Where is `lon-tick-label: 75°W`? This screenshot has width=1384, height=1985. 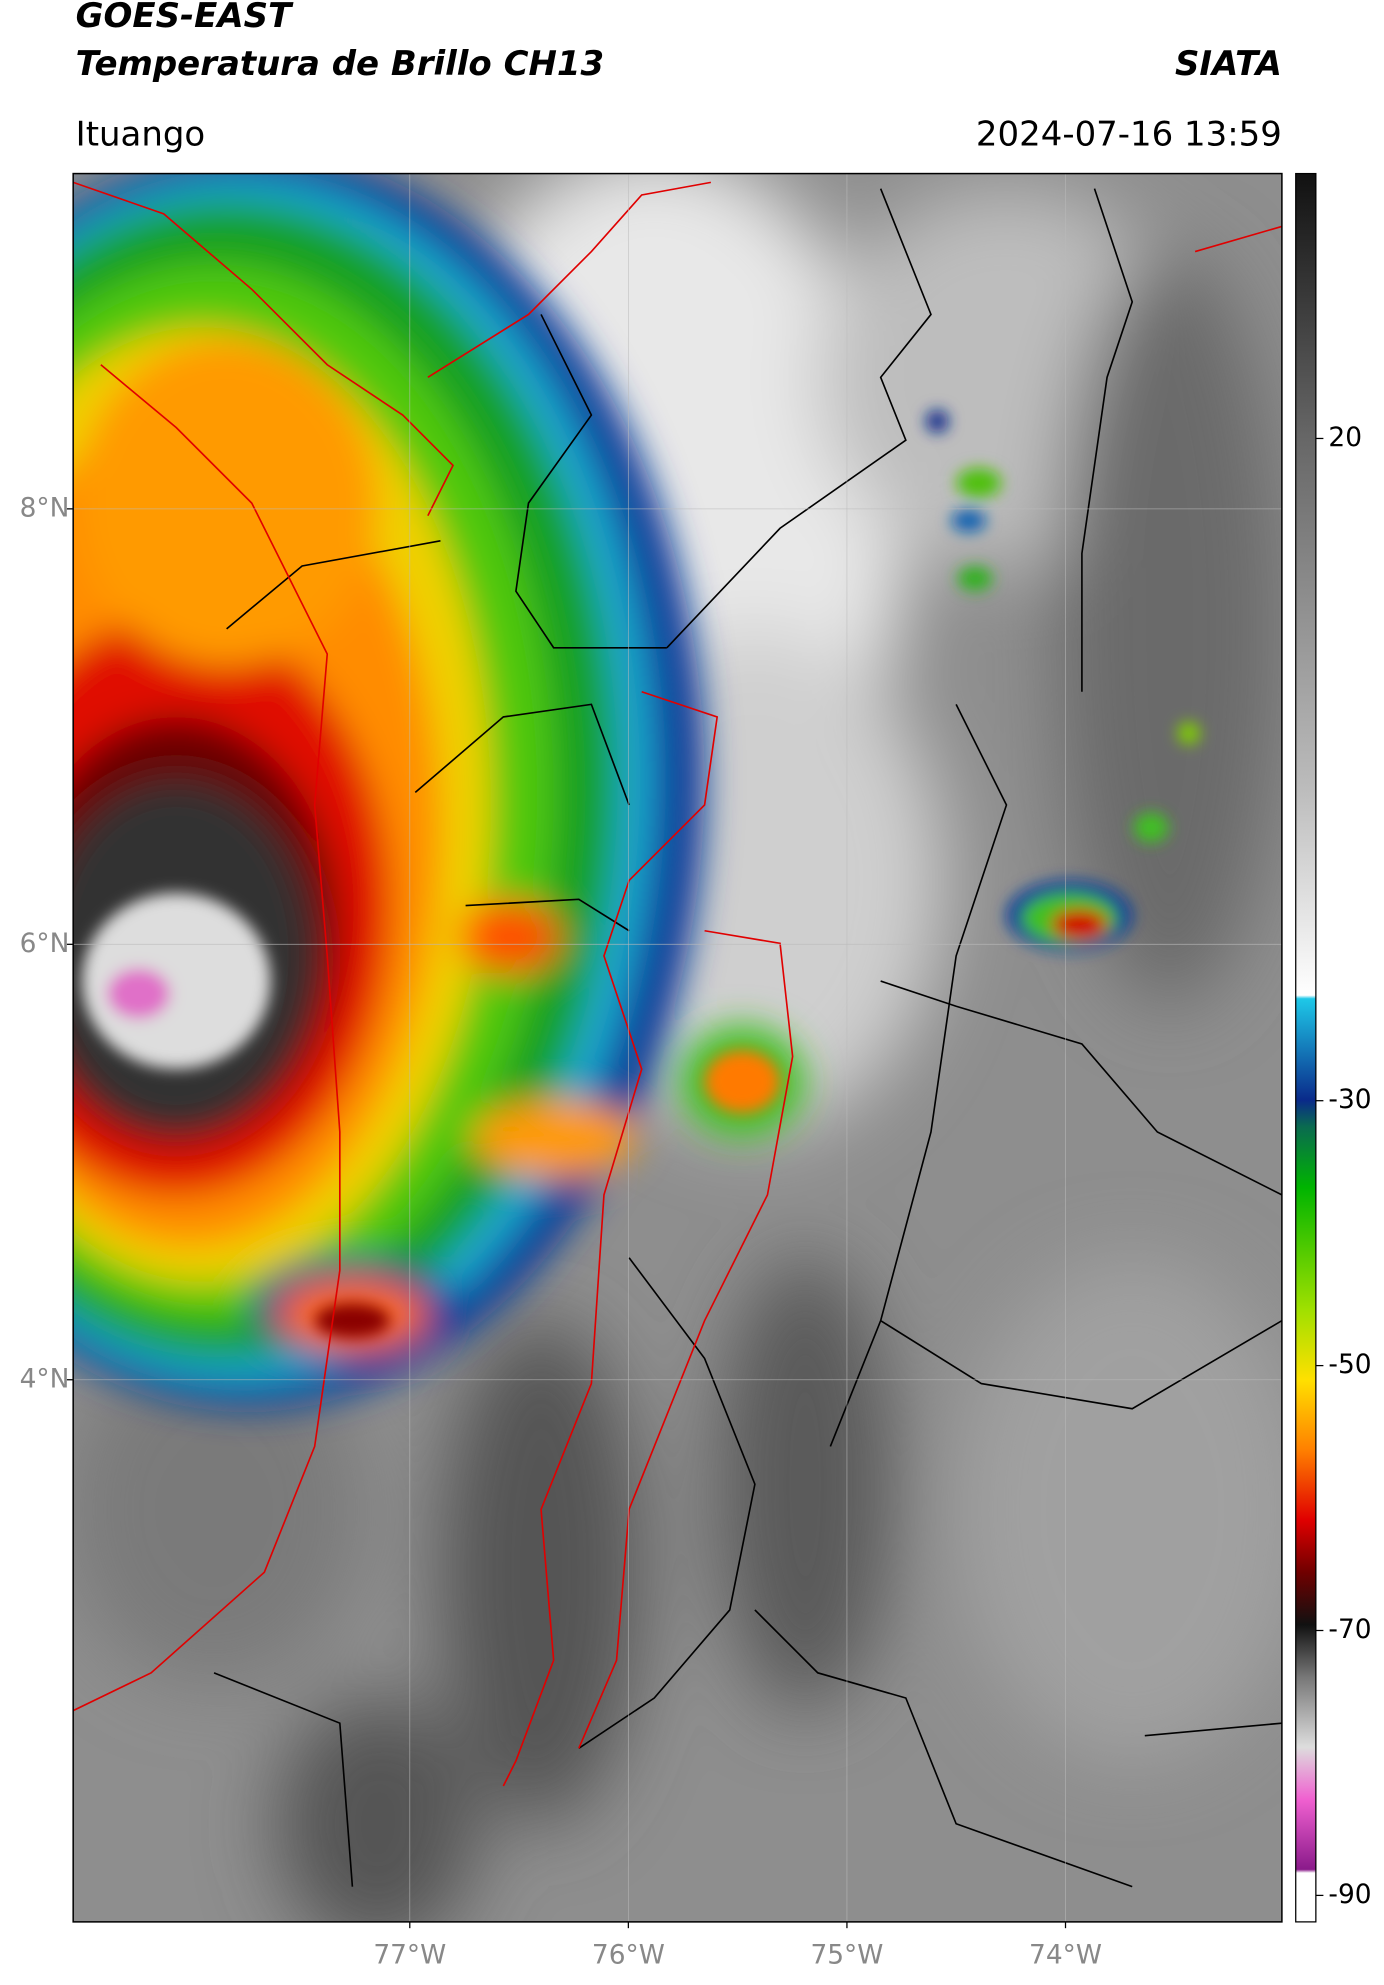 lon-tick-label: 75°W is located at coordinates (846, 1954).